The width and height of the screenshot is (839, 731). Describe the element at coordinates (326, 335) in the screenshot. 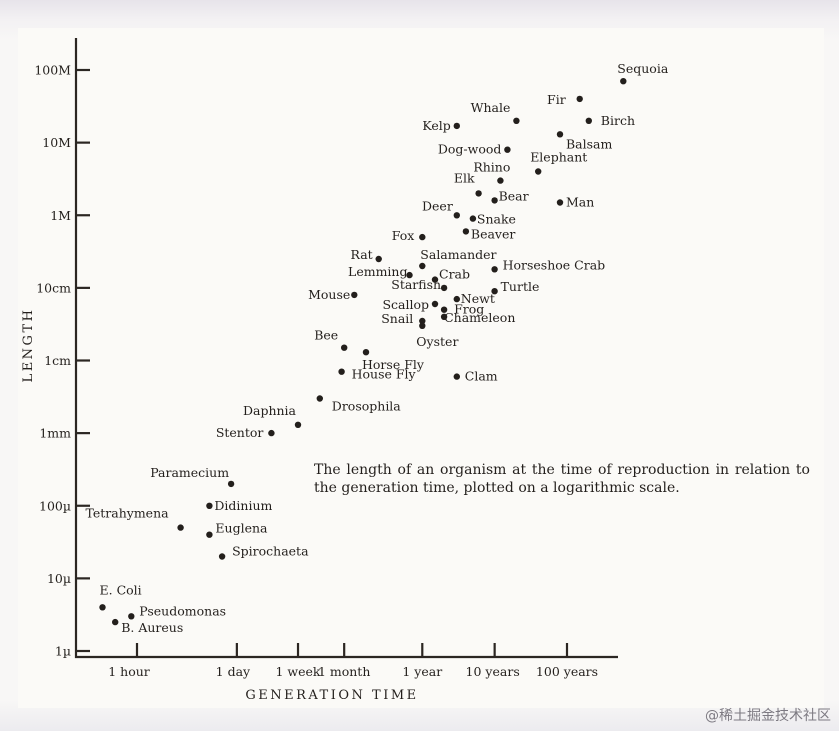

I see `label-bee: Bee` at that location.